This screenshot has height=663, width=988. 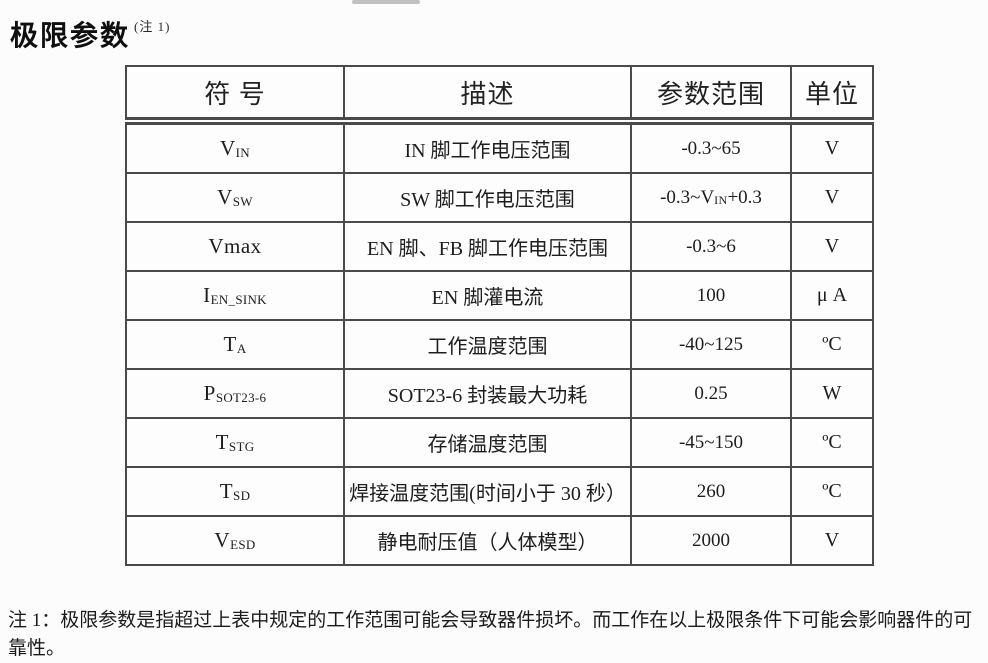 I want to click on header-symbol: 符 号, so click(x=235, y=95).